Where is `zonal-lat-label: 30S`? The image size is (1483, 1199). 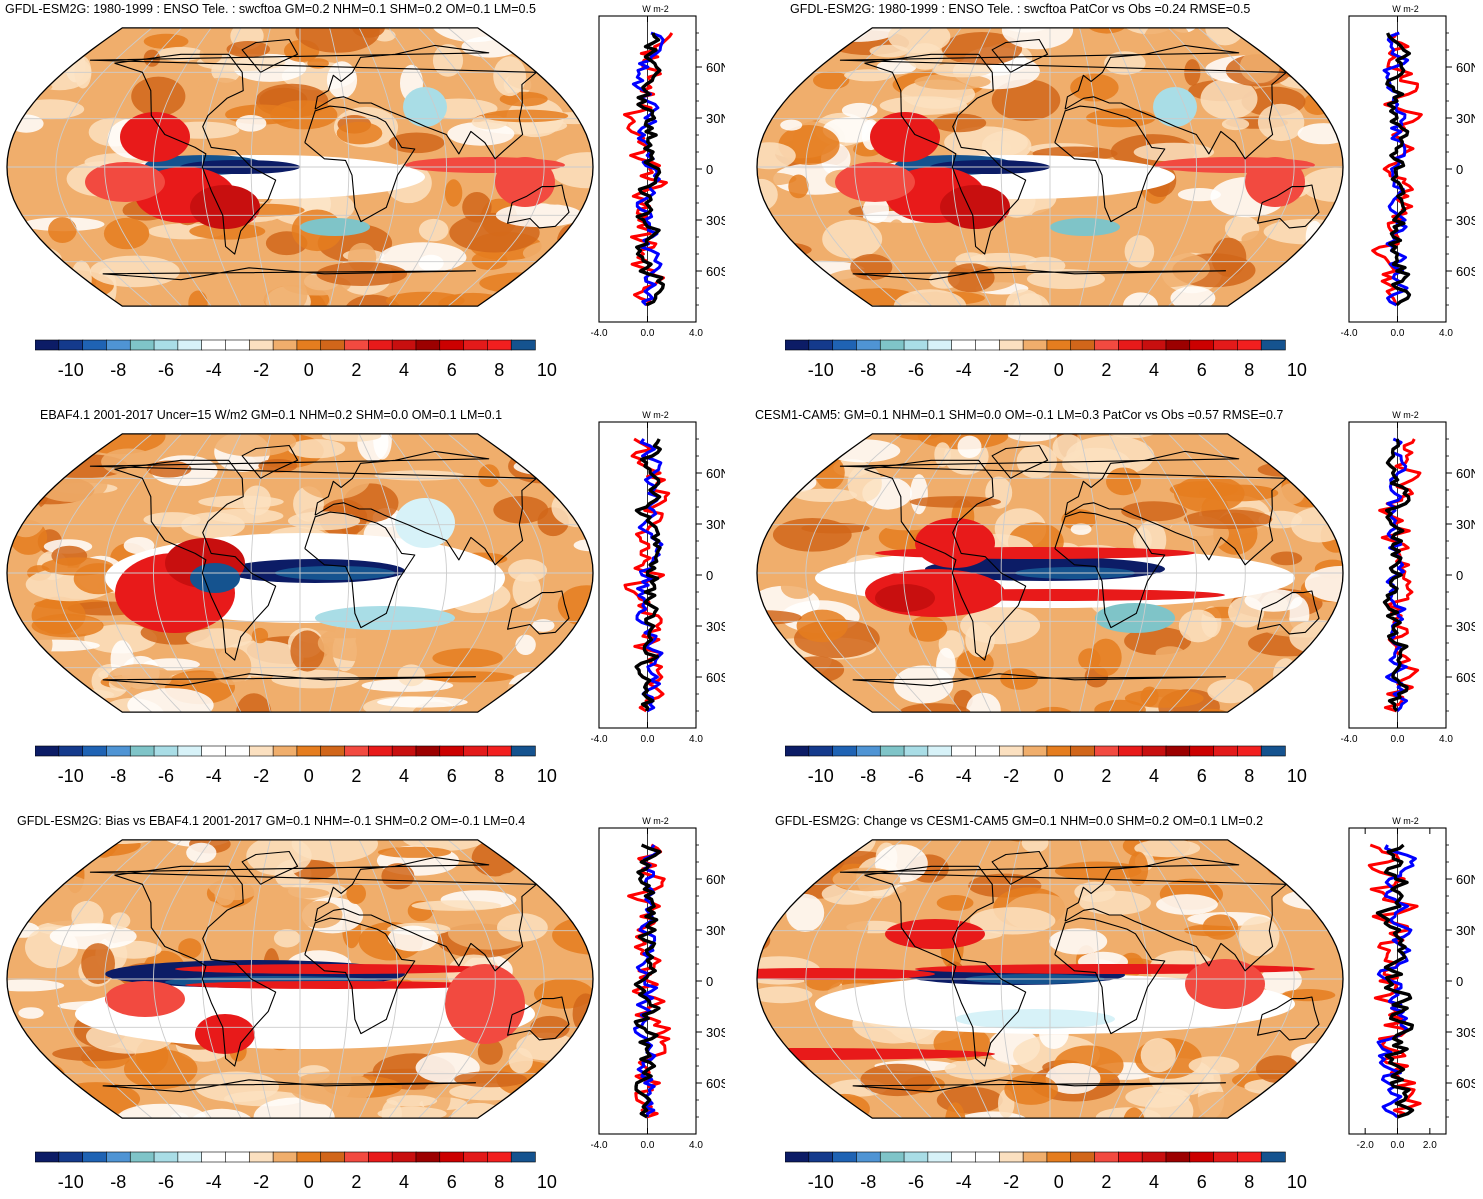
zonal-lat-label: 30S is located at coordinates (715, 626).